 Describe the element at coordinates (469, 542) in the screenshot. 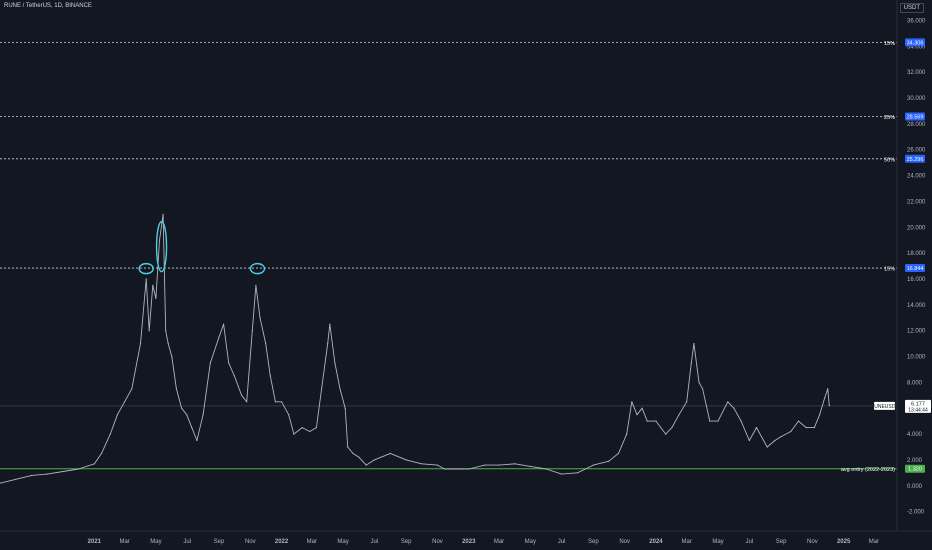

I see `x-tick-label: 2023` at that location.